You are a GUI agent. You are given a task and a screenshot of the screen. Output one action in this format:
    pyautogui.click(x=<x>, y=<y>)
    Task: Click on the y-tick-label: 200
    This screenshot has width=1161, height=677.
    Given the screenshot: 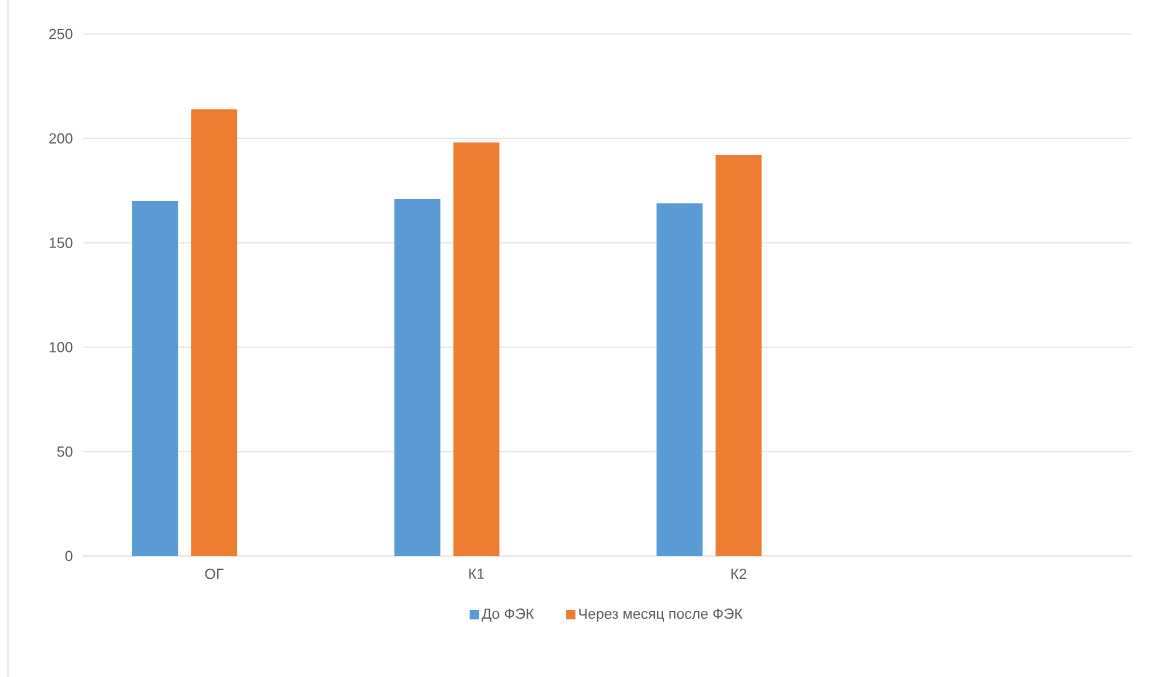 What is the action you would take?
    pyautogui.click(x=61, y=138)
    